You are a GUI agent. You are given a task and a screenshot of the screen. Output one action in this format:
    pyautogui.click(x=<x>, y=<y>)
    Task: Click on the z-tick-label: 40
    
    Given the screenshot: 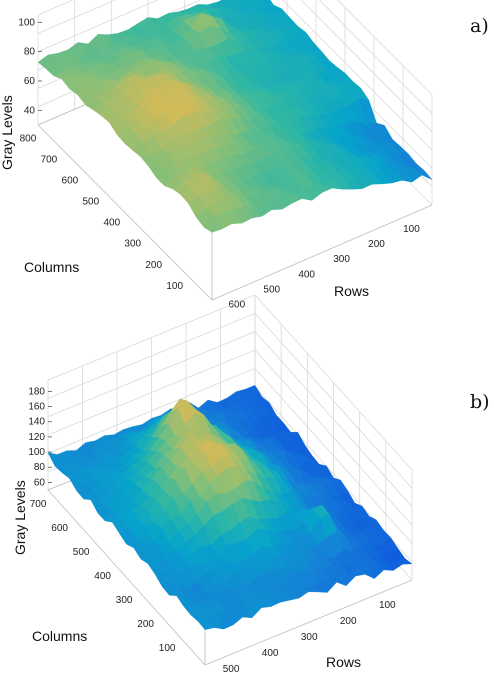 What is the action you would take?
    pyautogui.click(x=30, y=110)
    